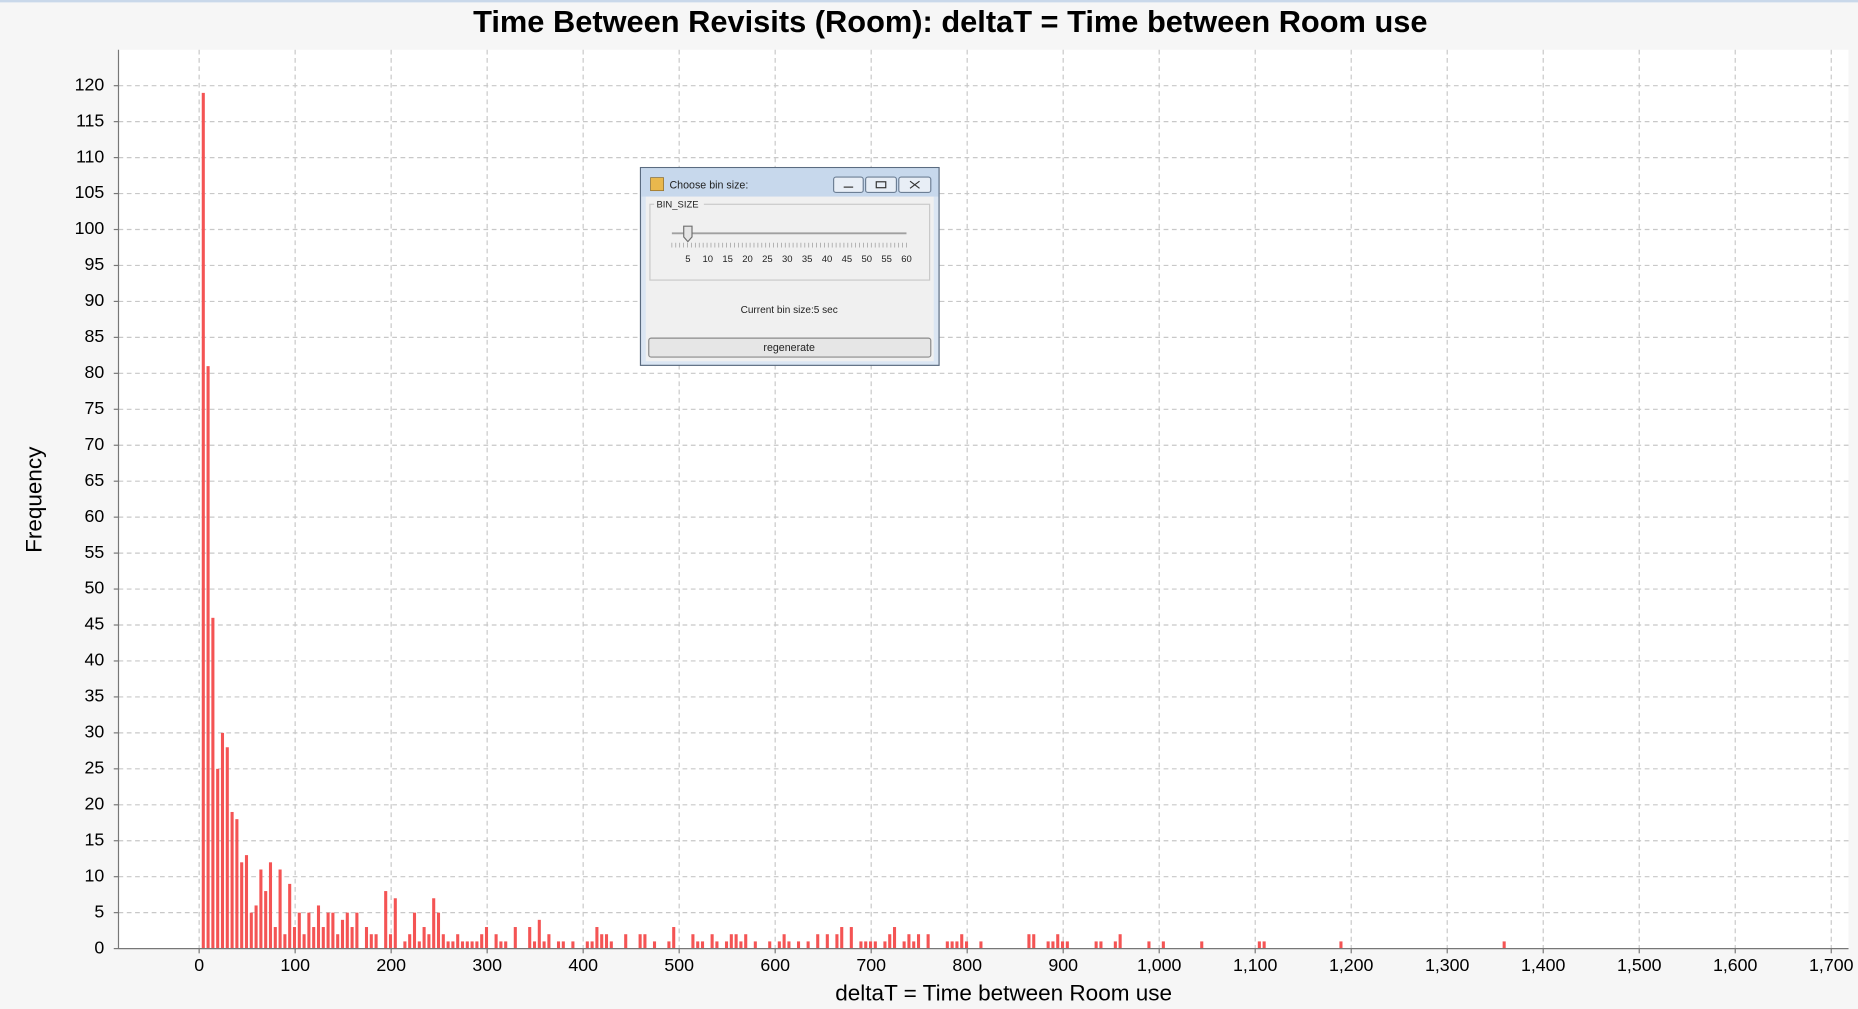  I want to click on x-tick-label: 1,600, so click(1735, 965).